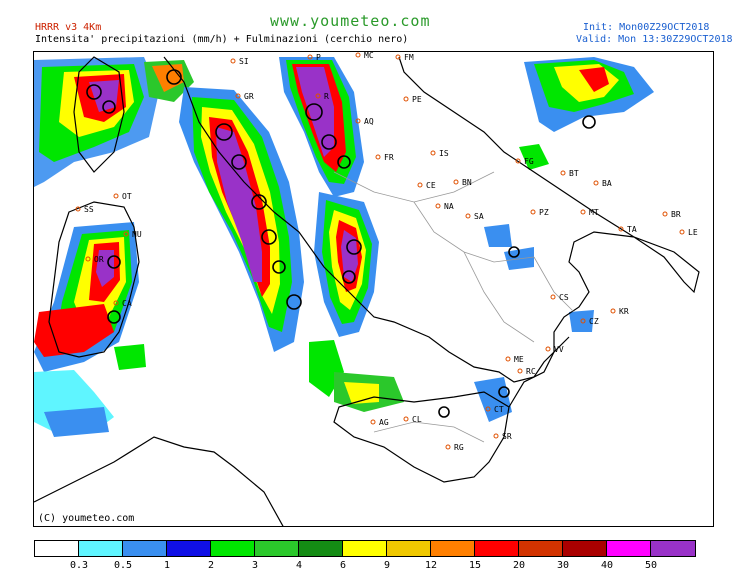  I want to click on city-label: PZ, so click(544, 212).